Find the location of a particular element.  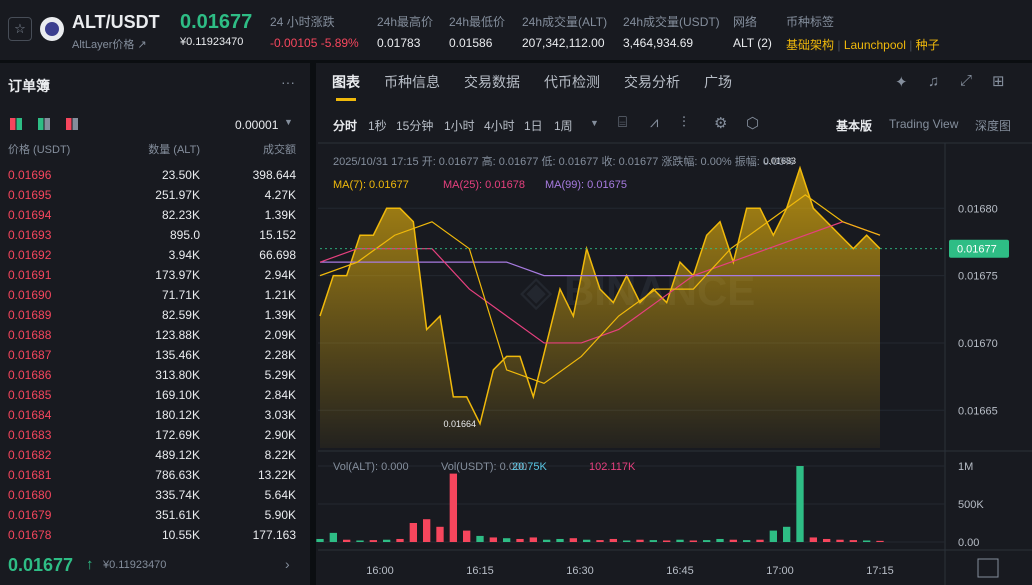

icon-alert: ♫ is located at coordinates (934, 81).